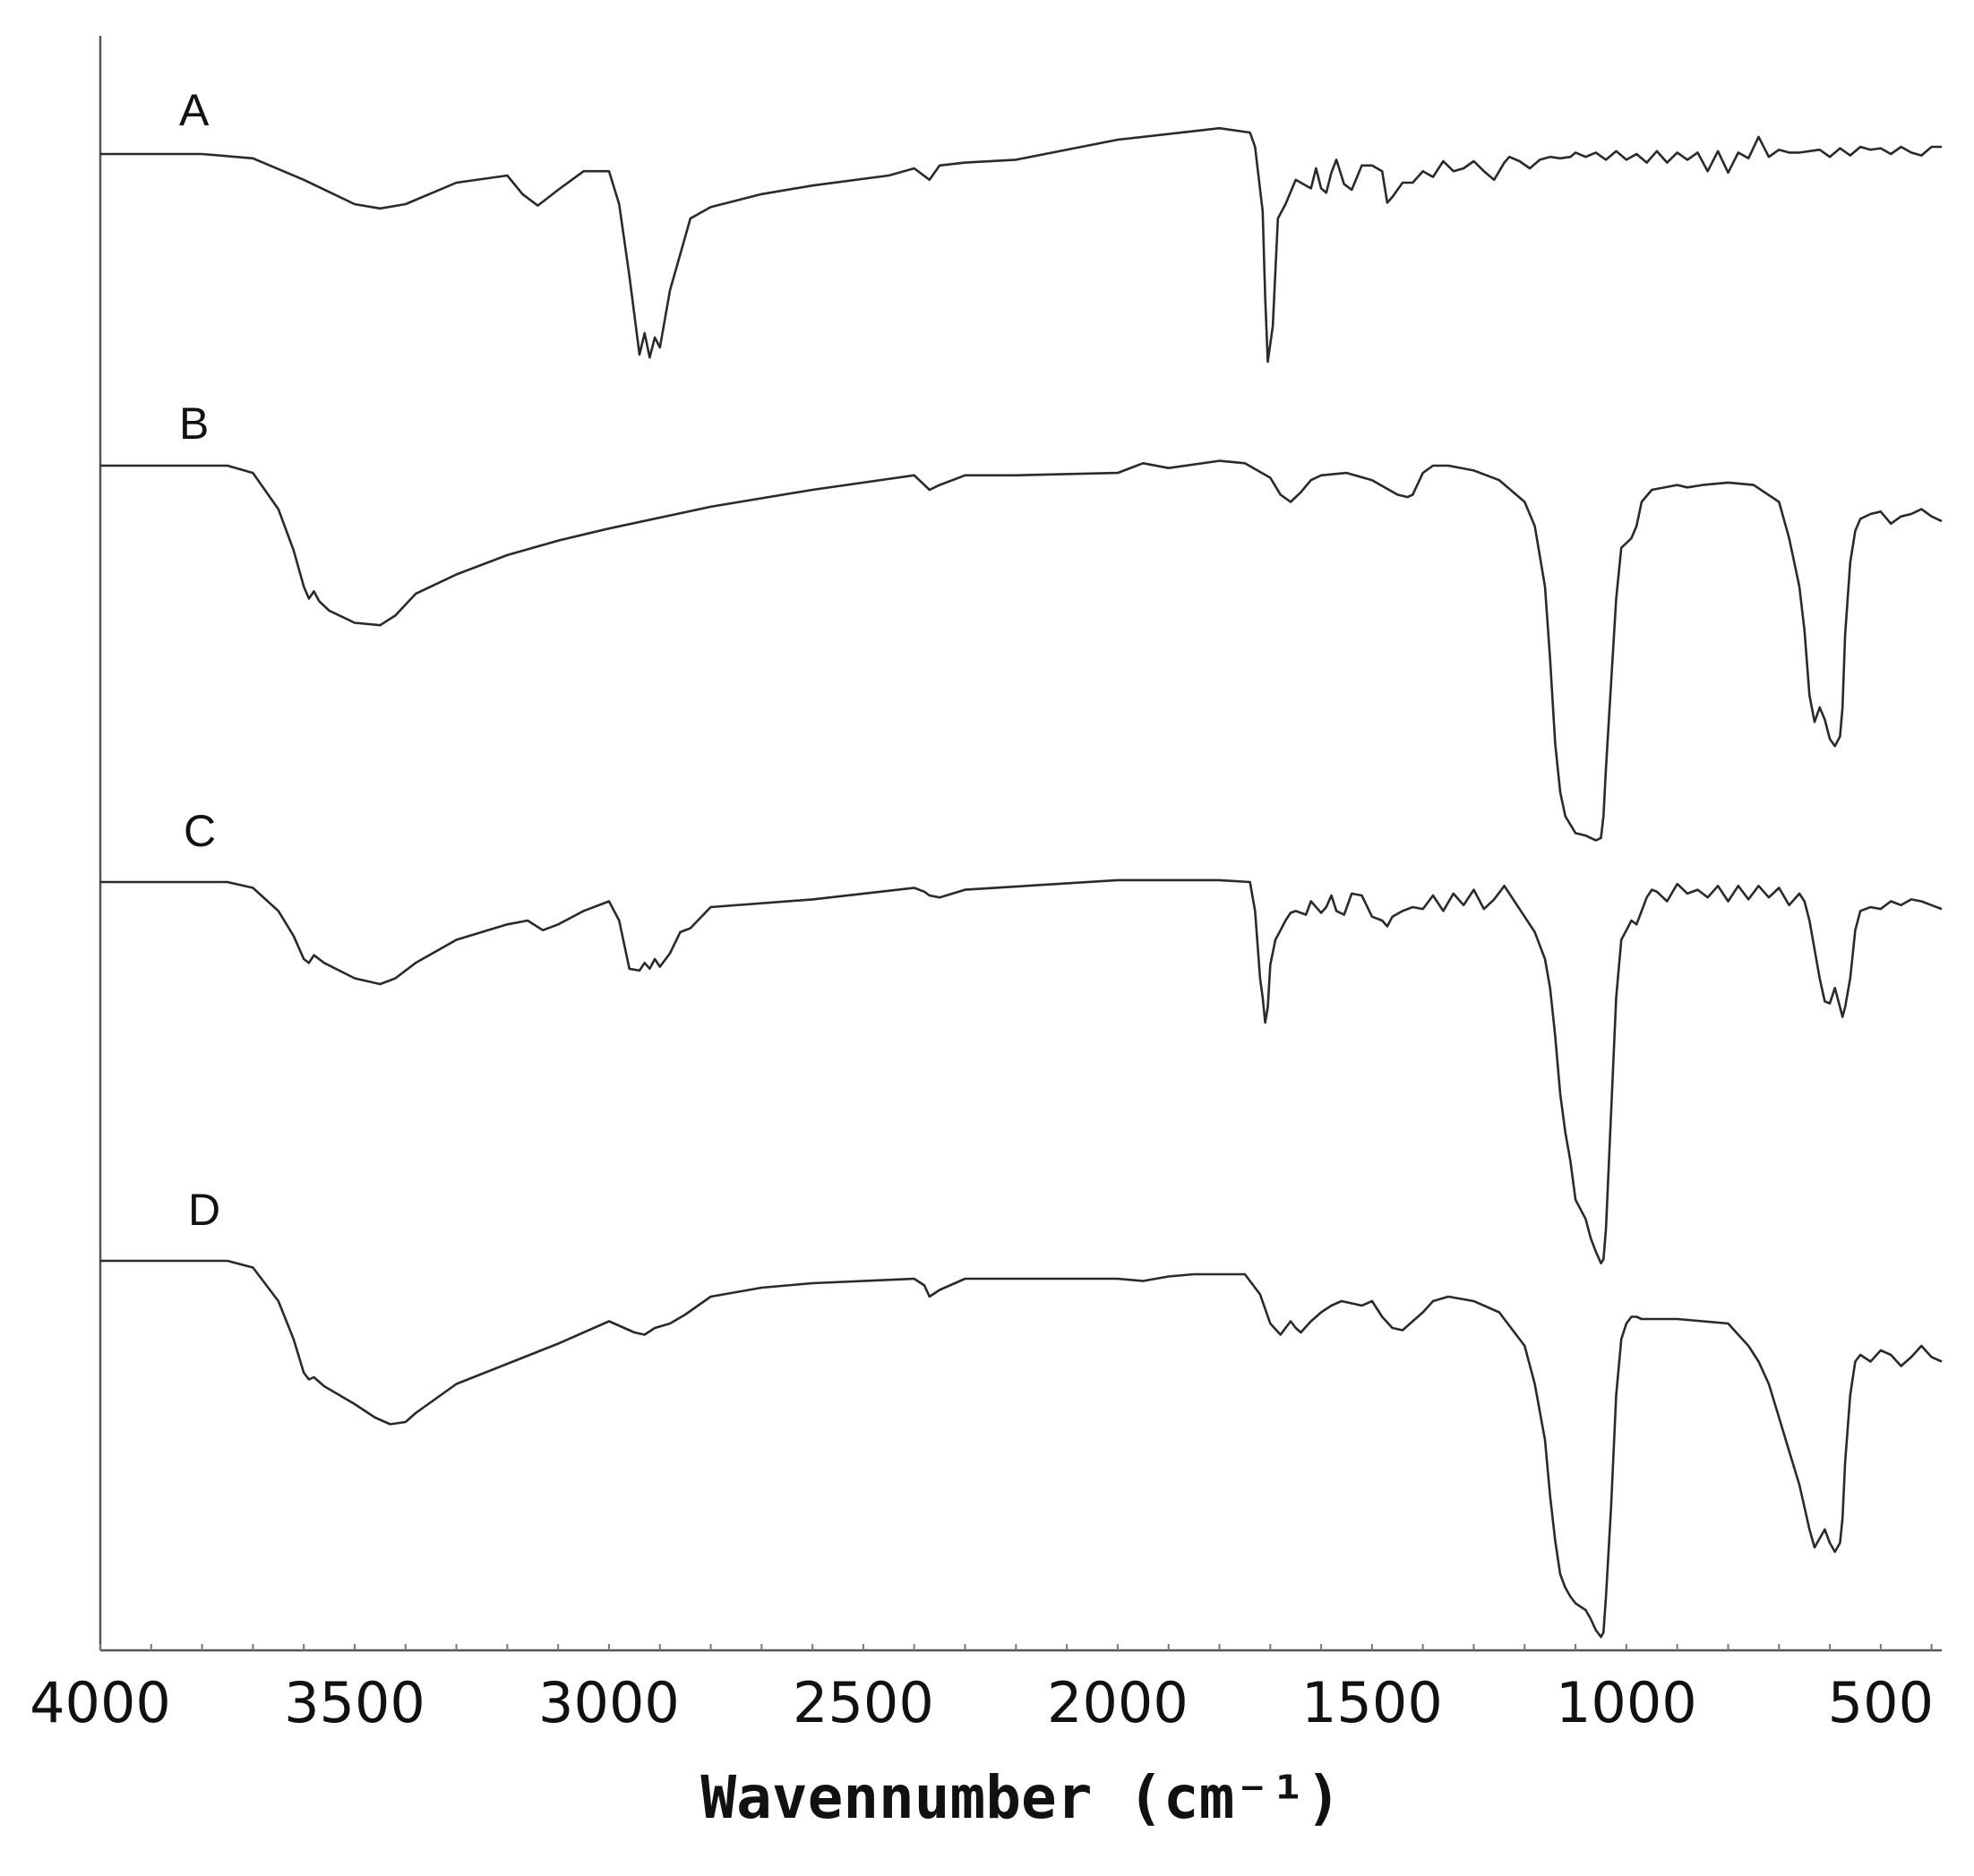 This screenshot has height=1876, width=1974. Describe the element at coordinates (1118, 1702) in the screenshot. I see `x-tick-label: 2000` at that location.